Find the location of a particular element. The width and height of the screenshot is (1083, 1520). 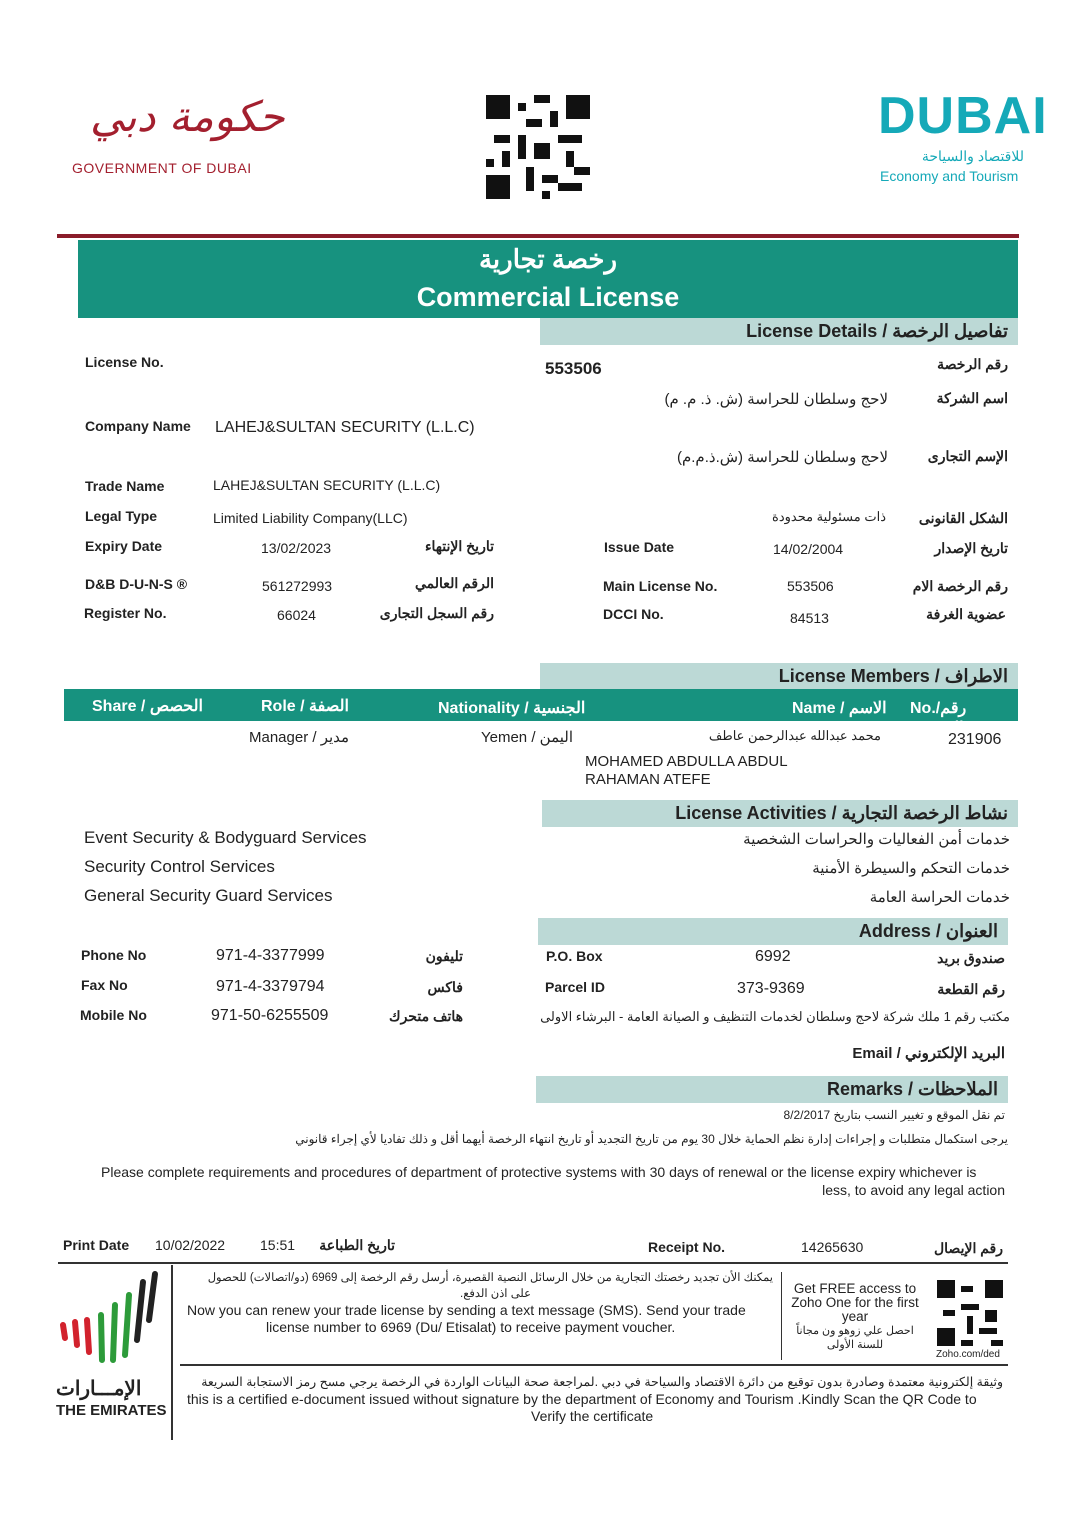

red-rule is located at coordinates (538, 236).